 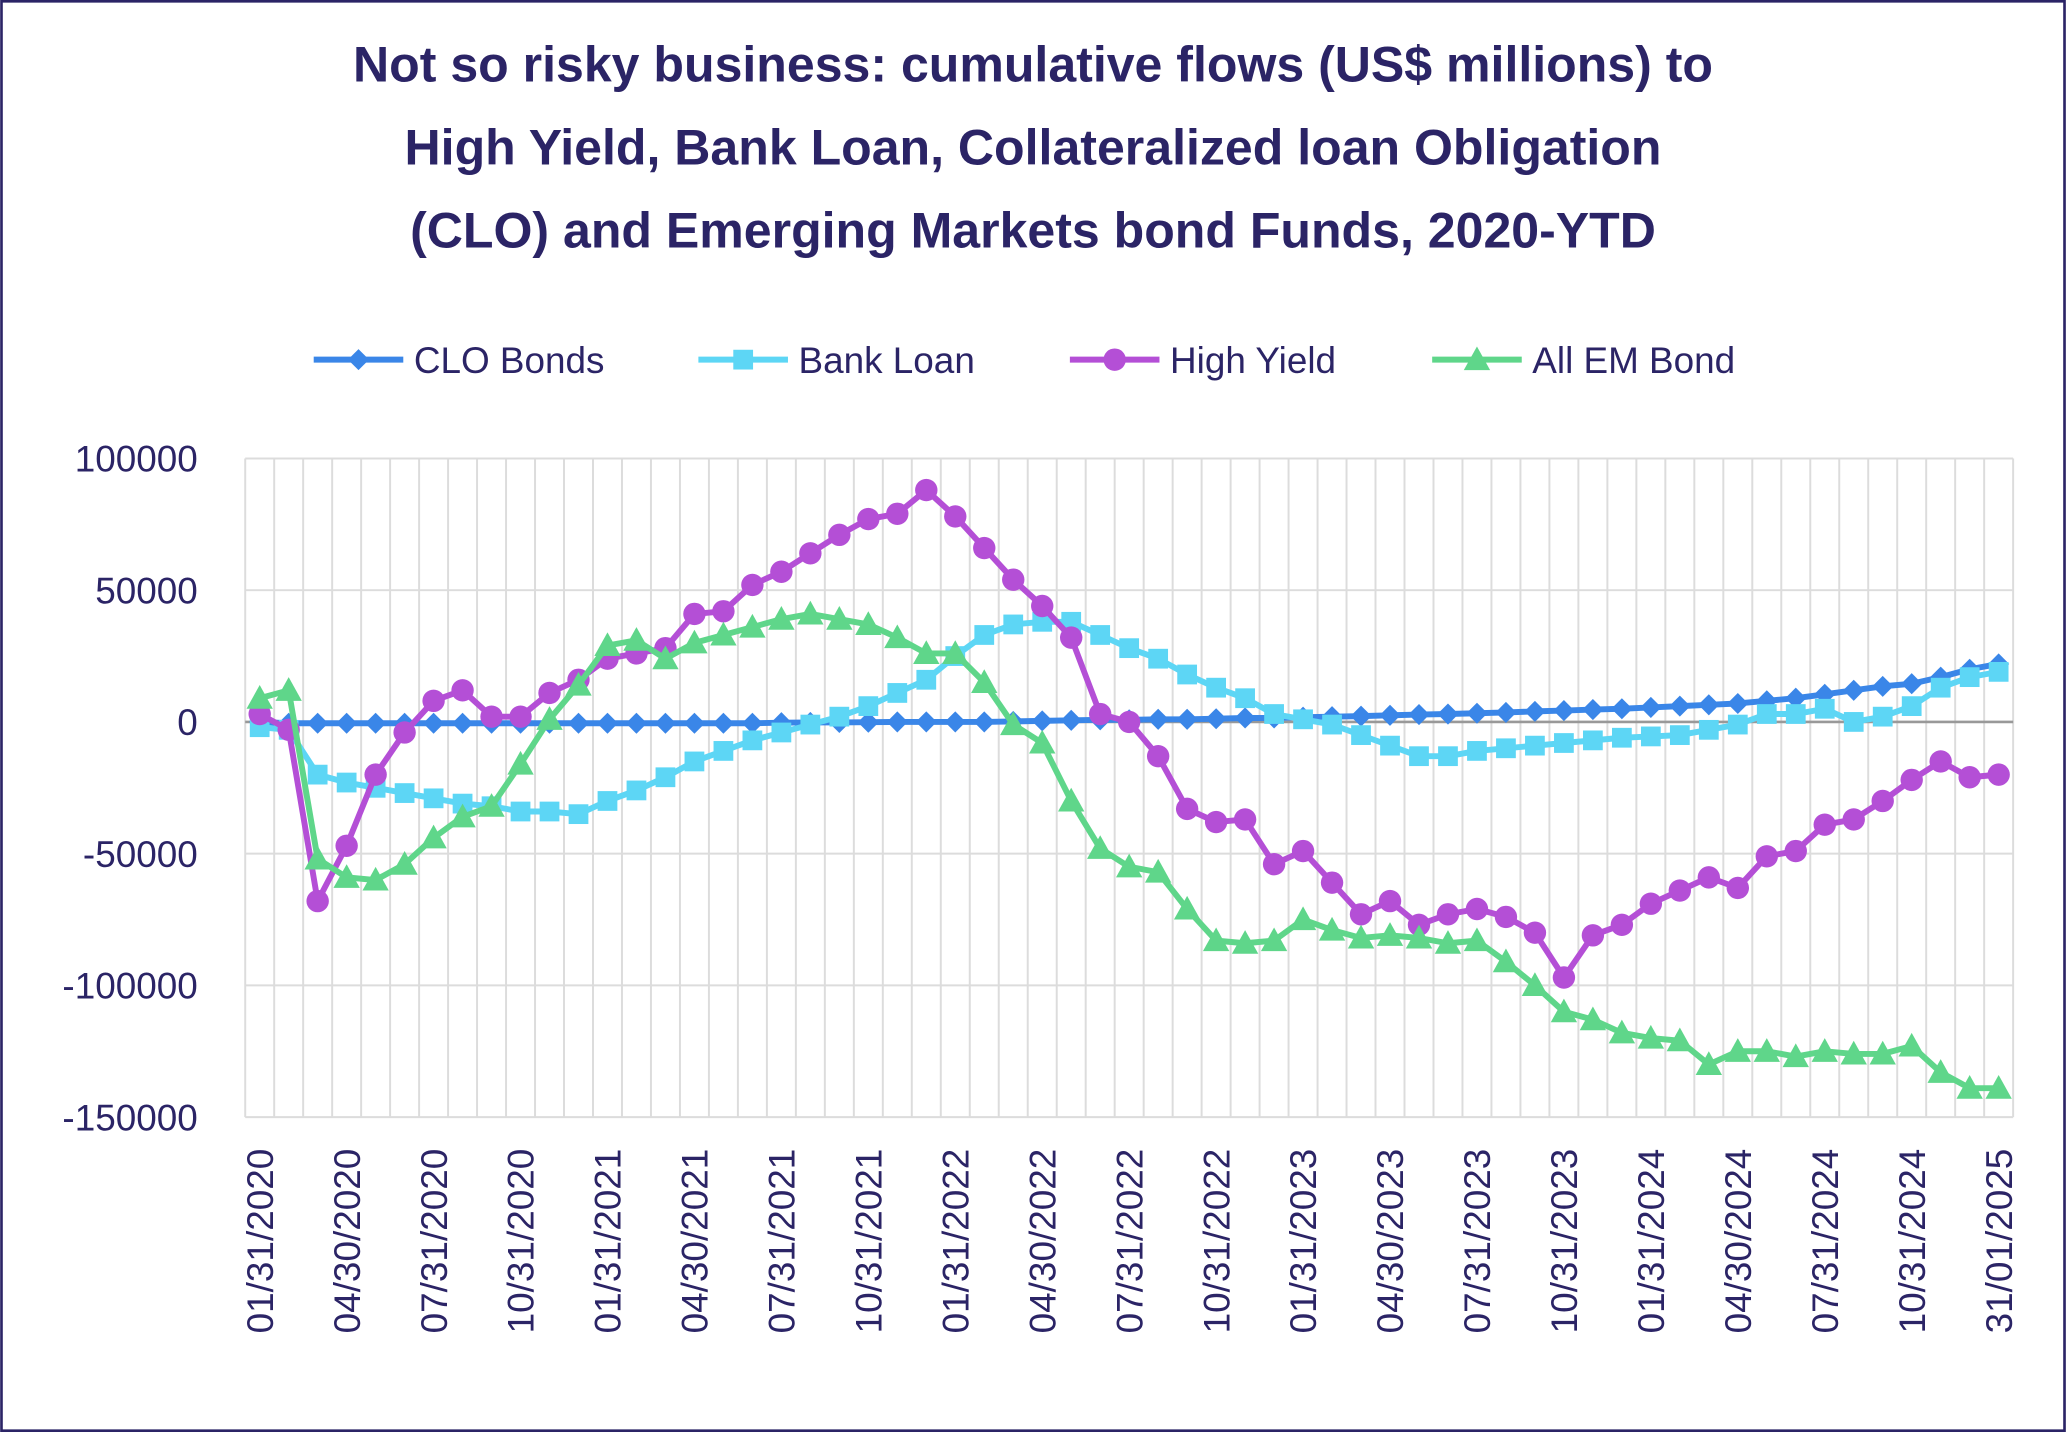 What do you see at coordinates (434, 1241) in the screenshot?
I see `x-tick-label: 07/31/2020` at bounding box center [434, 1241].